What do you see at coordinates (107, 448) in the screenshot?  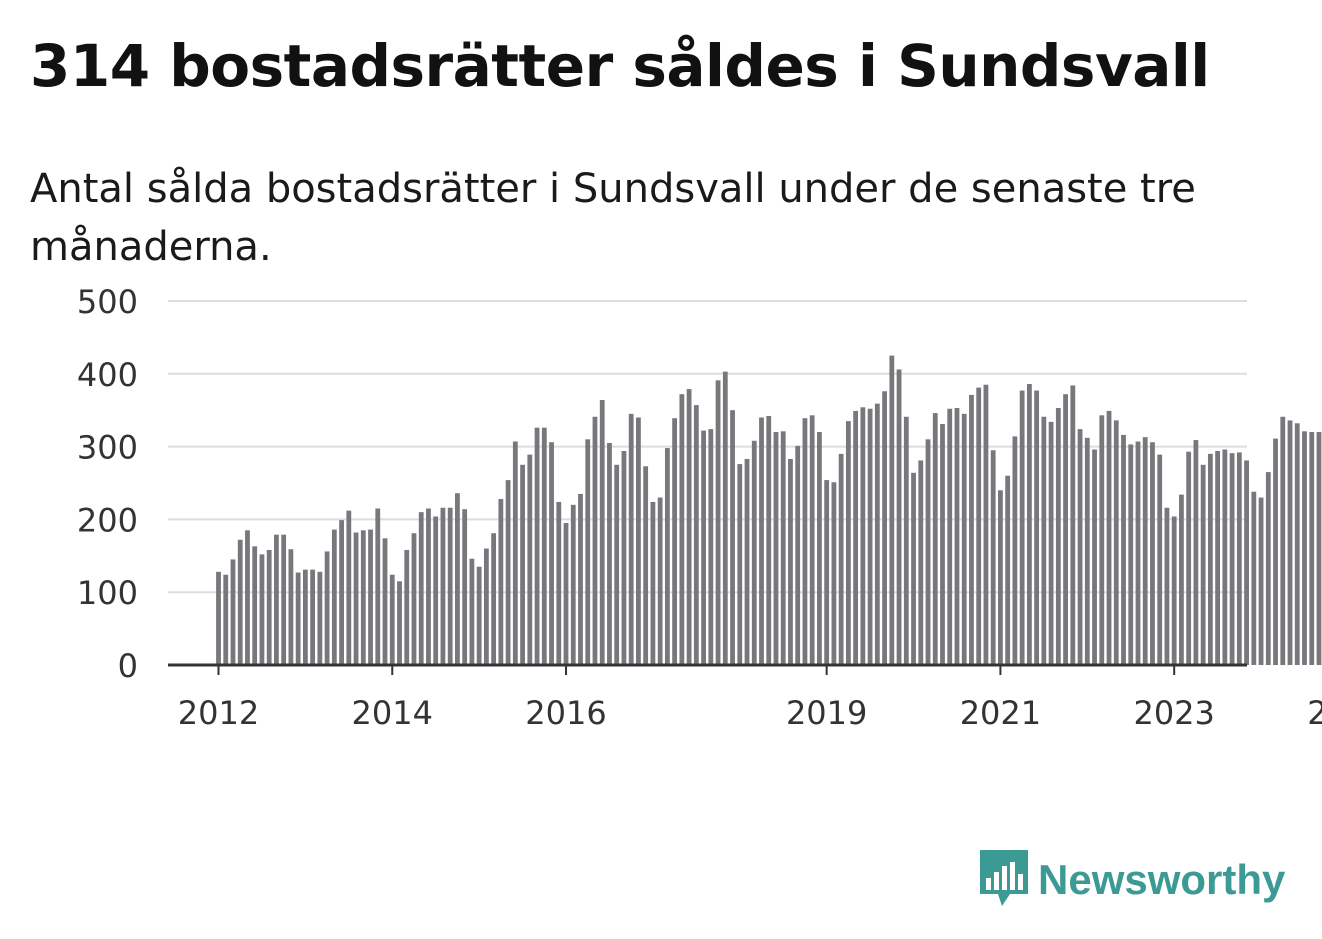 I see `y-tick-label: 300` at bounding box center [107, 448].